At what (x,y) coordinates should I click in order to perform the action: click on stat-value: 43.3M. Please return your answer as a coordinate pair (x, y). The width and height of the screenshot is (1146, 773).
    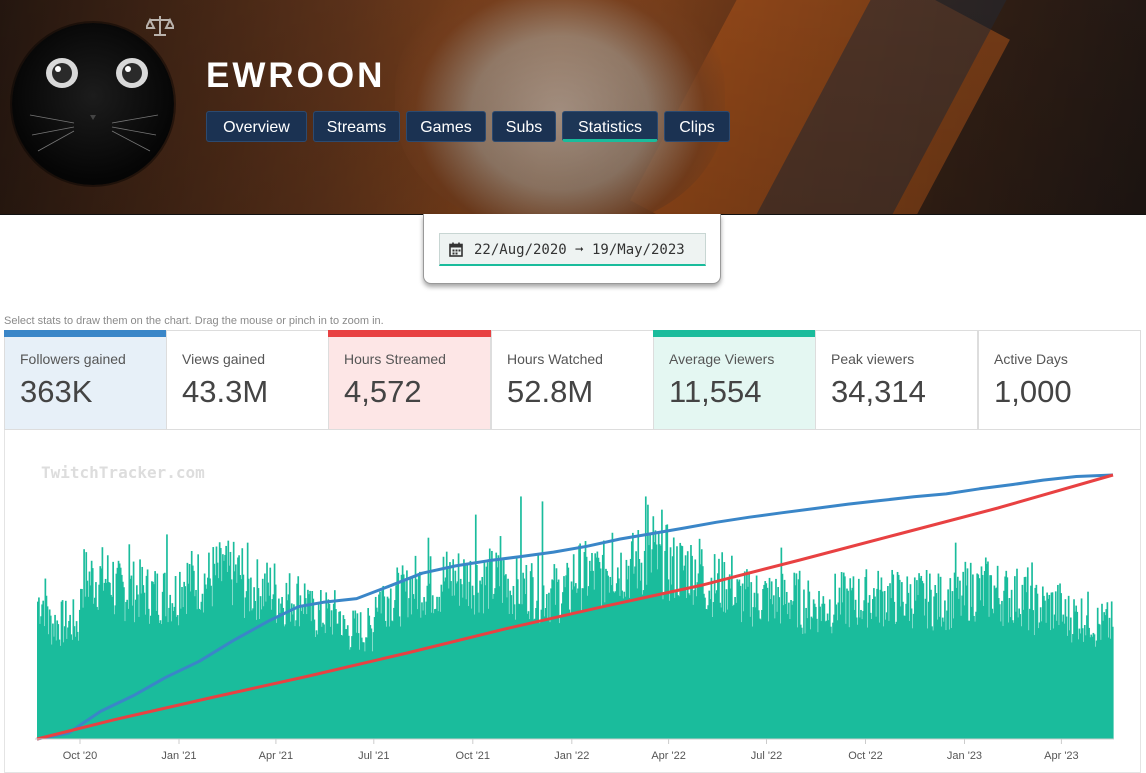
    Looking at the image, I should click on (225, 391).